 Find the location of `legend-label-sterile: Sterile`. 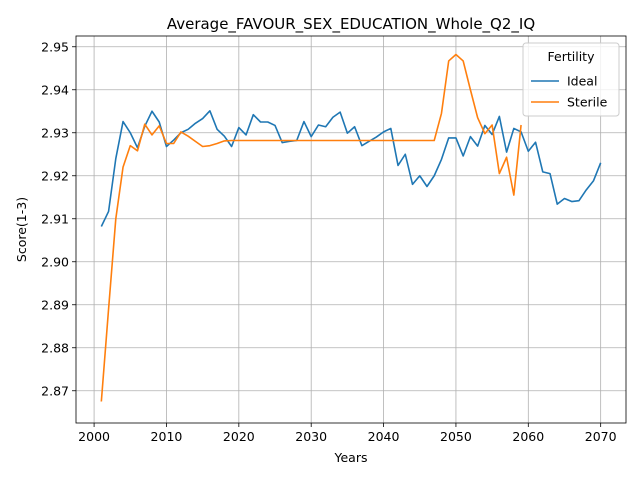

legend-label-sterile: Sterile is located at coordinates (587, 102).